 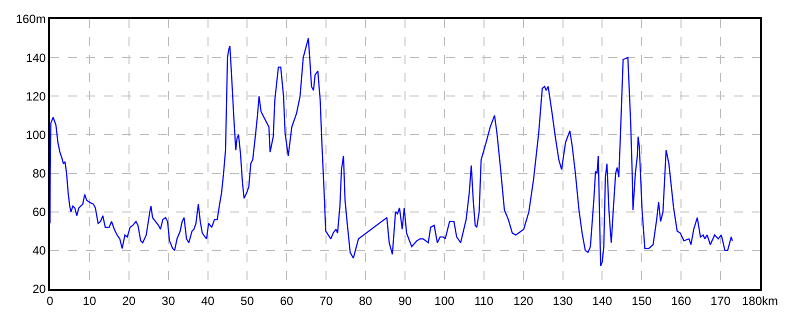 I want to click on x-tick-label: 40, so click(x=208, y=301).